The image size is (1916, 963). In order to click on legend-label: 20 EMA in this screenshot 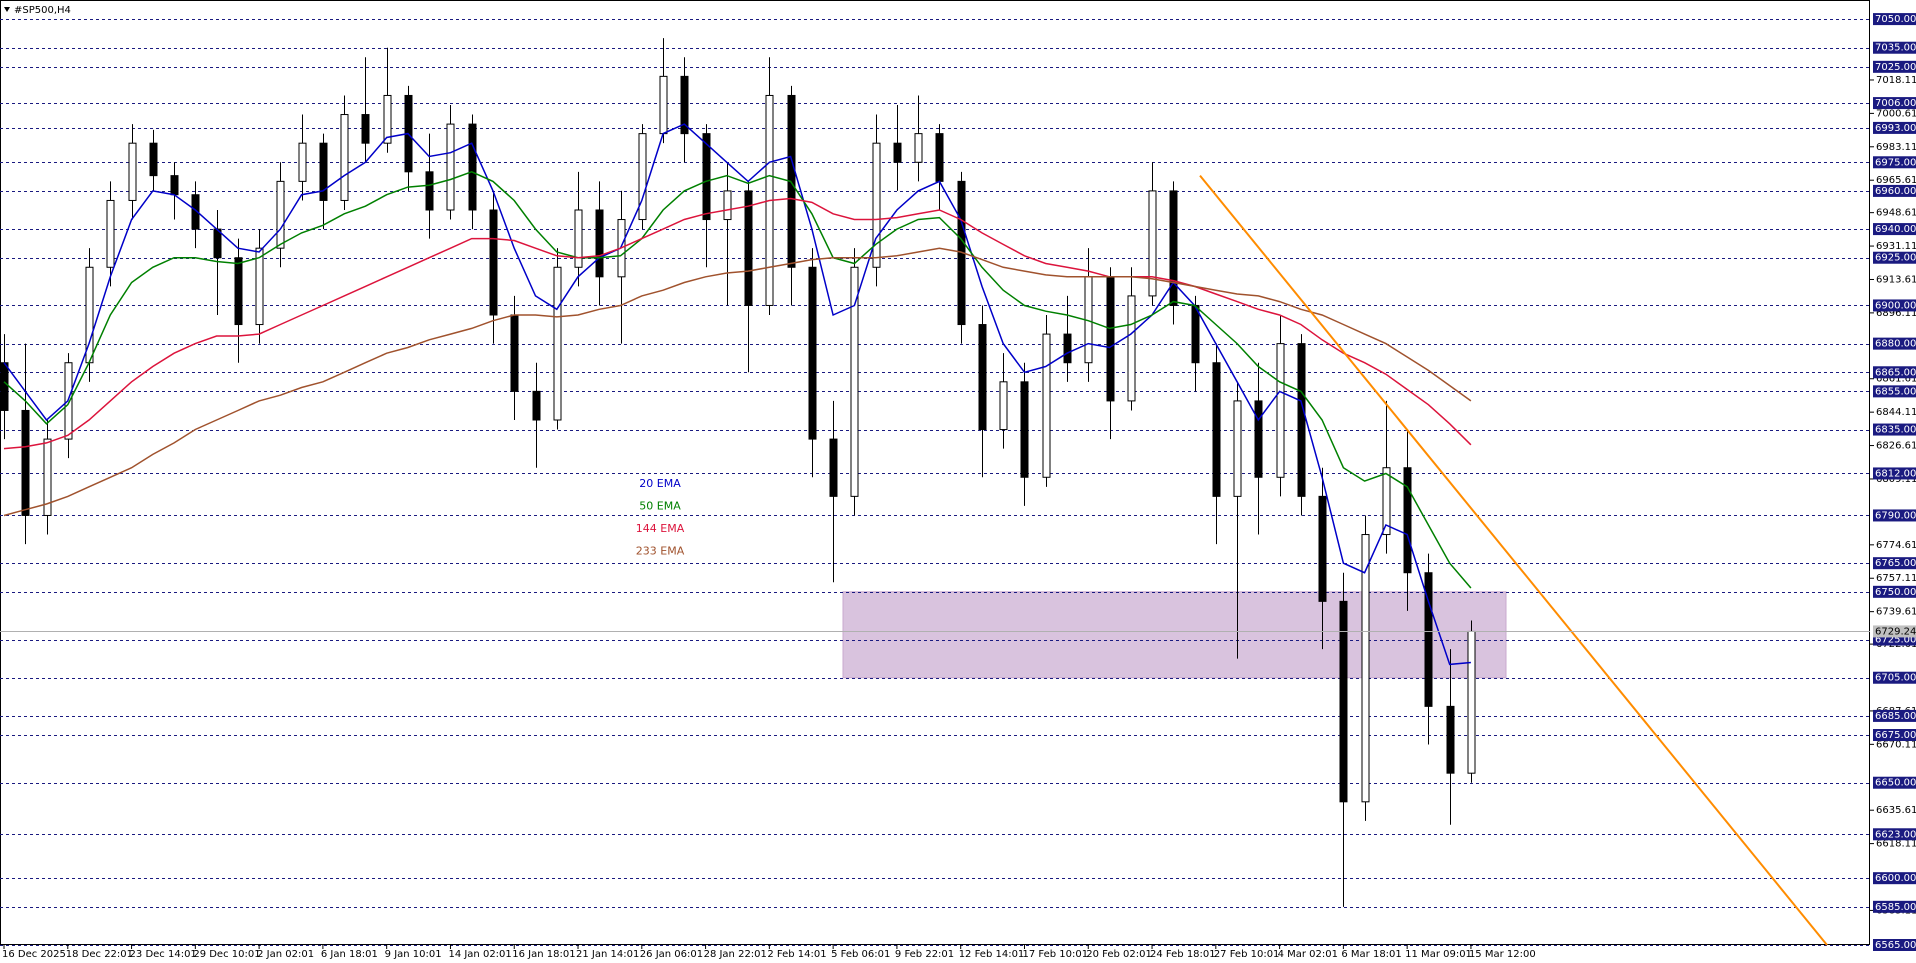, I will do `click(660, 483)`.